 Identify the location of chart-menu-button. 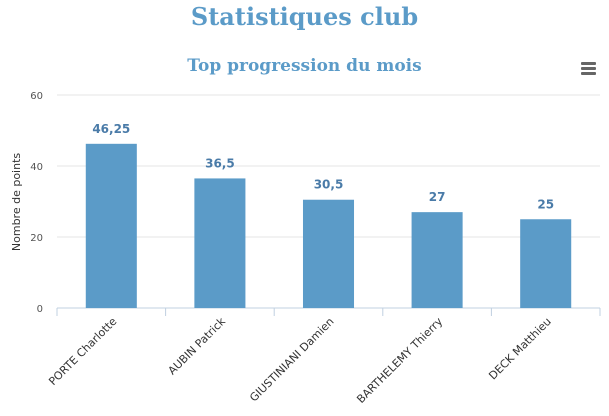
(589, 69).